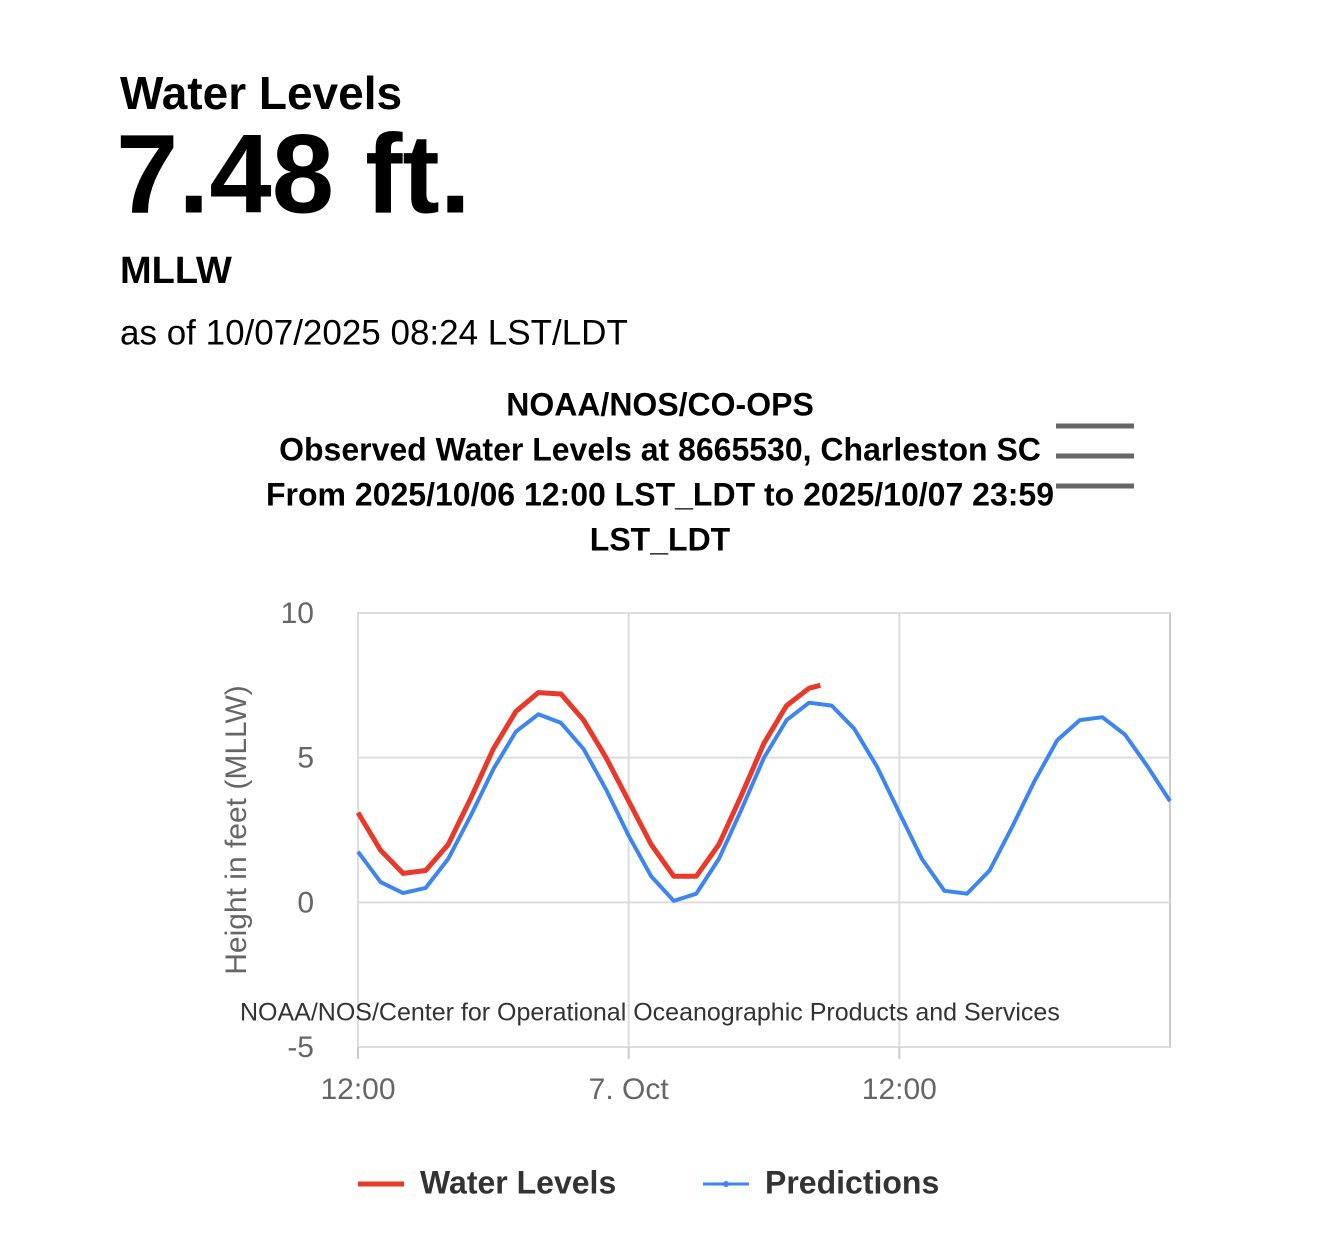 This screenshot has width=1320, height=1238. What do you see at coordinates (176, 271) in the screenshot?
I see `header-datum: MLLW` at bounding box center [176, 271].